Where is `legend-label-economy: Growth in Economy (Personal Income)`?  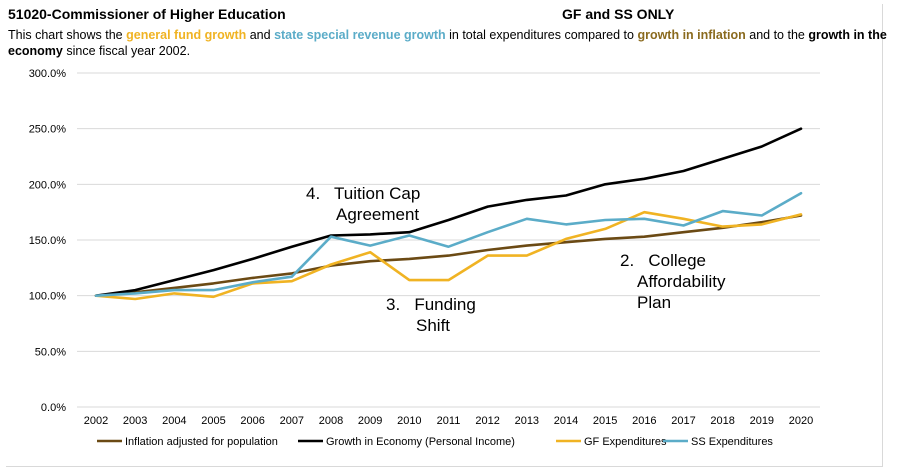
legend-label-economy: Growth in Economy (Personal Income) is located at coordinates (420, 442).